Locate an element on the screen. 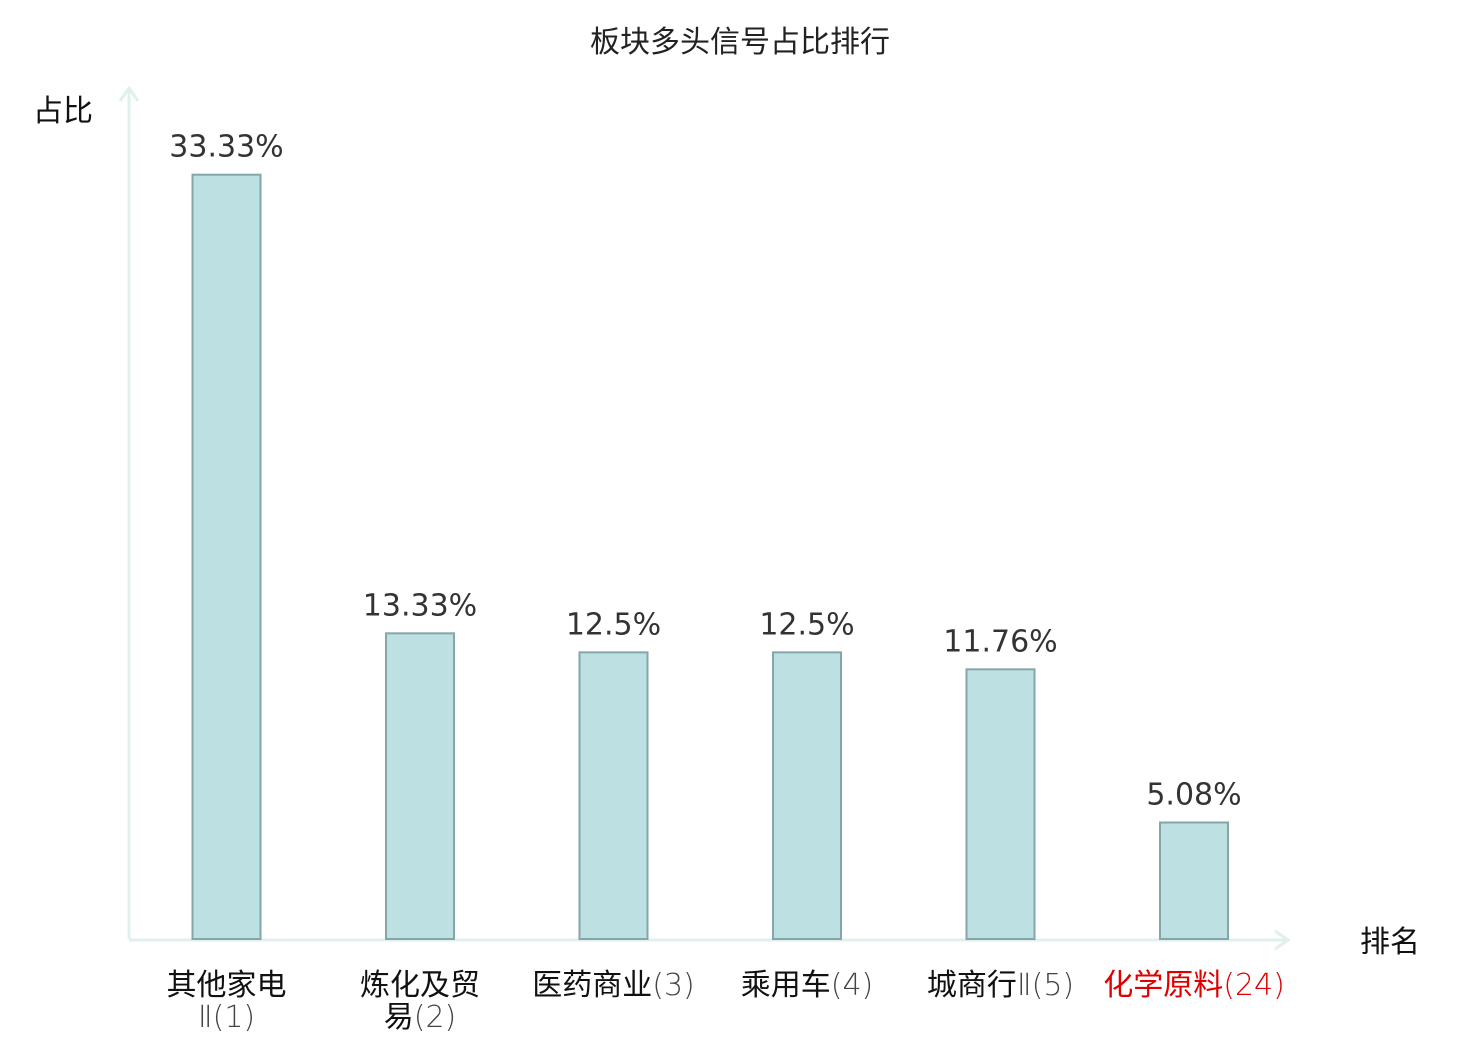 The height and width of the screenshot is (1040, 1480). category-rank: (3) is located at coordinates (673, 985).